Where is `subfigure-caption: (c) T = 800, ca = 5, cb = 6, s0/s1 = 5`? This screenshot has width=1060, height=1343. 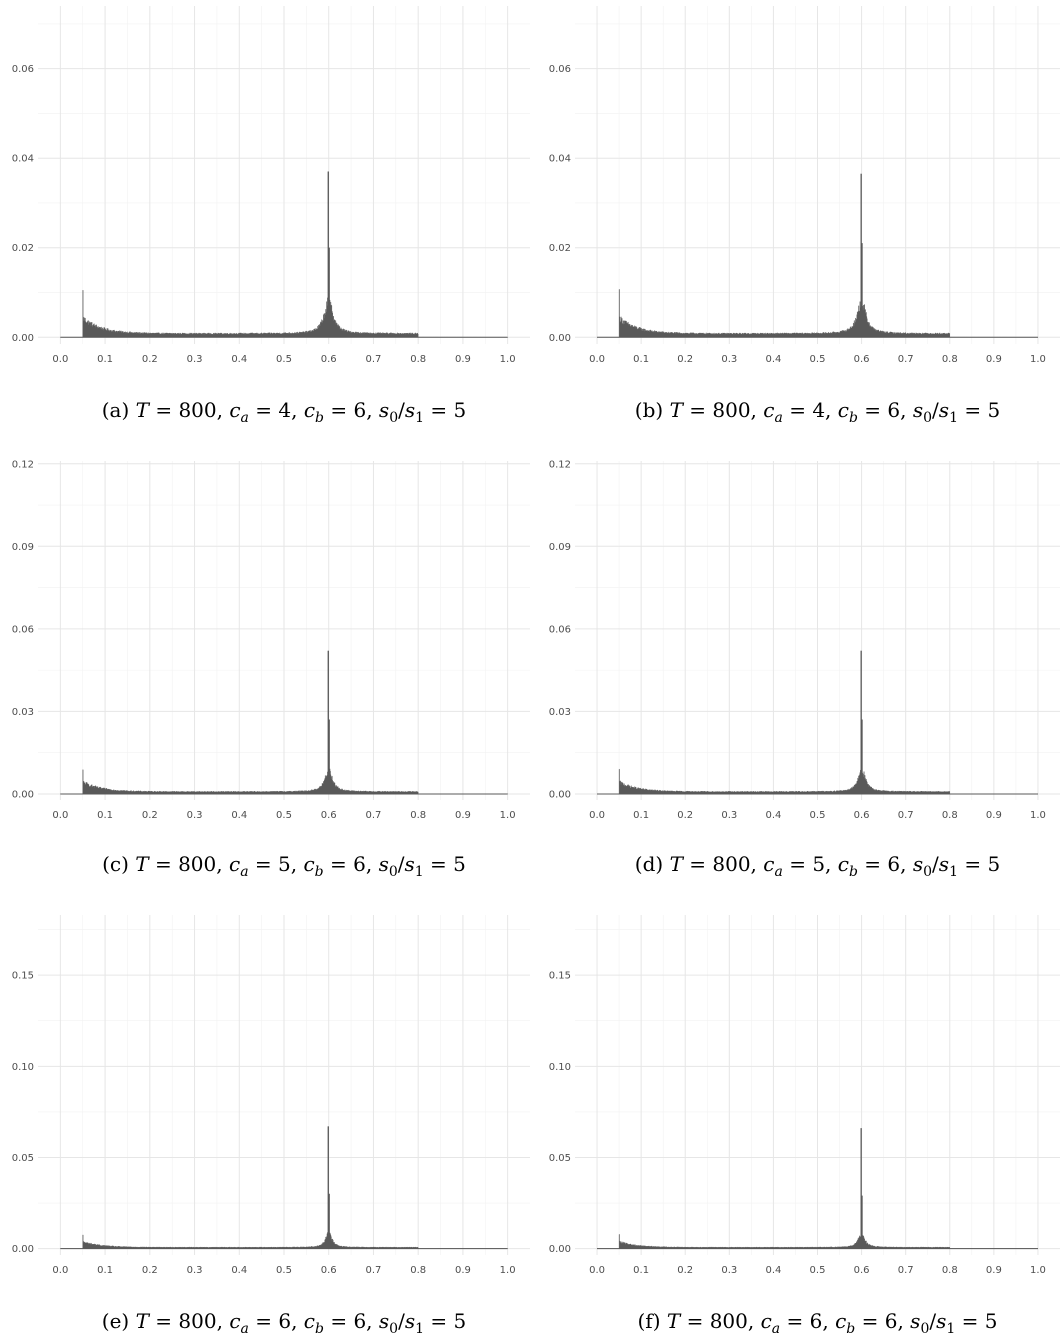
subfigure-caption: (c) T = 800, ca = 5, cb = 6, s0/s1 = 5 is located at coordinates (284, 866).